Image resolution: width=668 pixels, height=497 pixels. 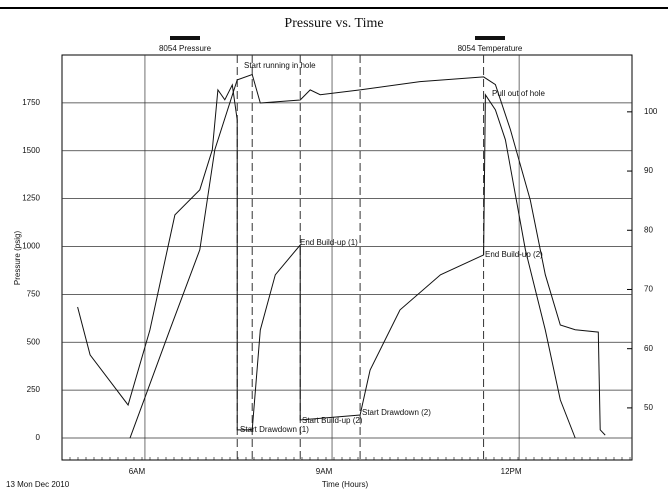 What do you see at coordinates (490, 48) in the screenshot?
I see `legend-label: 8054 Temperature` at bounding box center [490, 48].